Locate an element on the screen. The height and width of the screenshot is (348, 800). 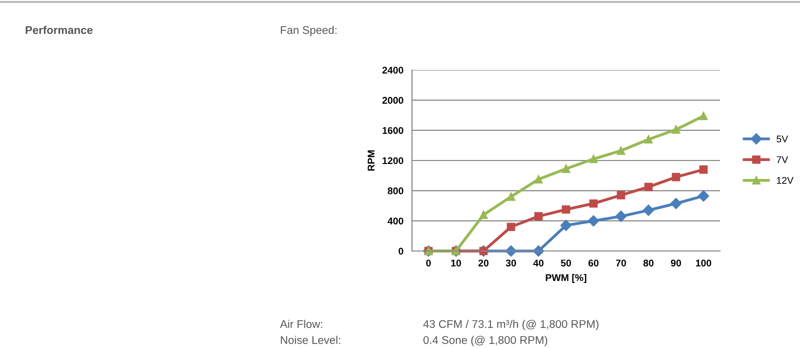
x-tick-label: 10 is located at coordinates (456, 263).